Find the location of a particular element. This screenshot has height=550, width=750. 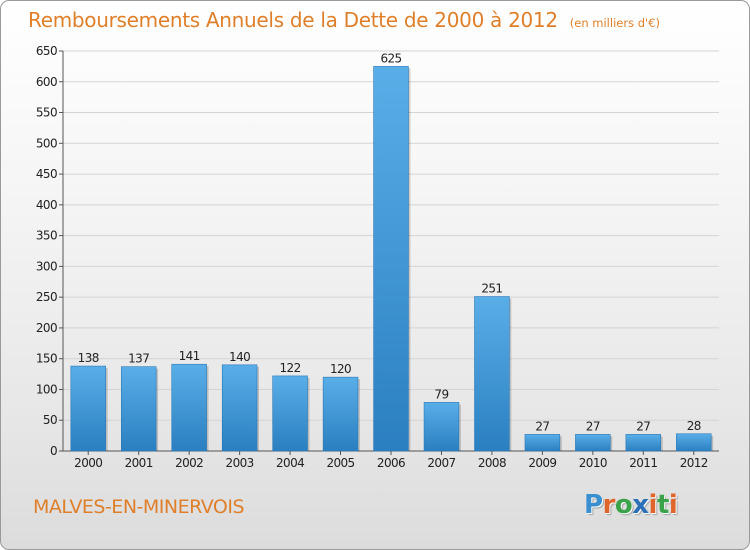

x-tick-label: 2001 is located at coordinates (139, 463).